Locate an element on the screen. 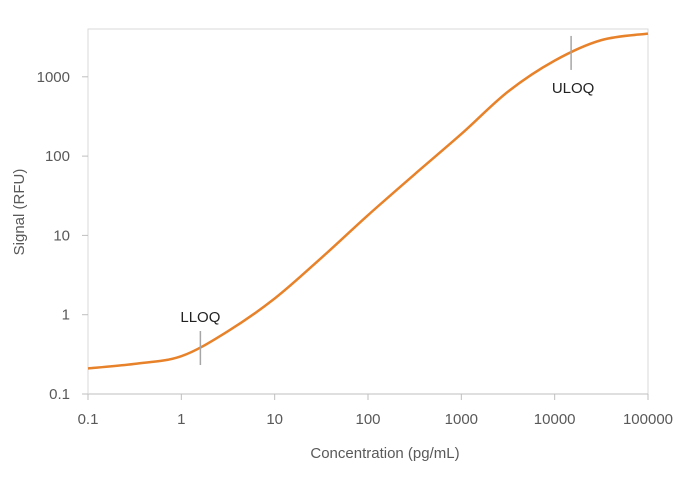 The image size is (694, 488). x-tick-label: 0.1 is located at coordinates (88, 419).